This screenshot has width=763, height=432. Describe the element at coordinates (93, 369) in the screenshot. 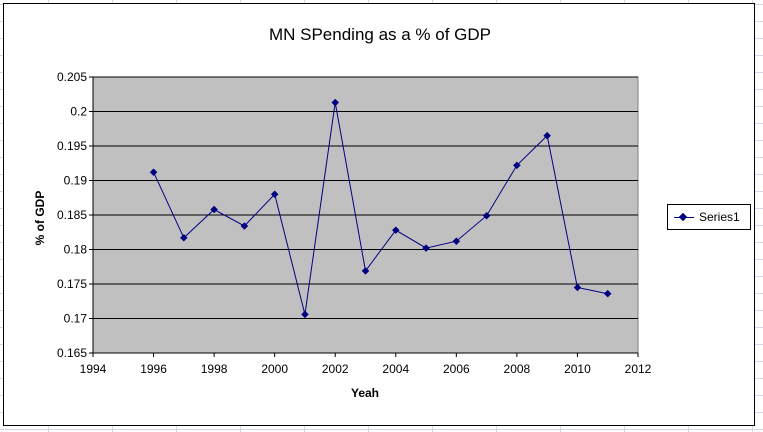

I see `x-tick-label: 1994` at that location.